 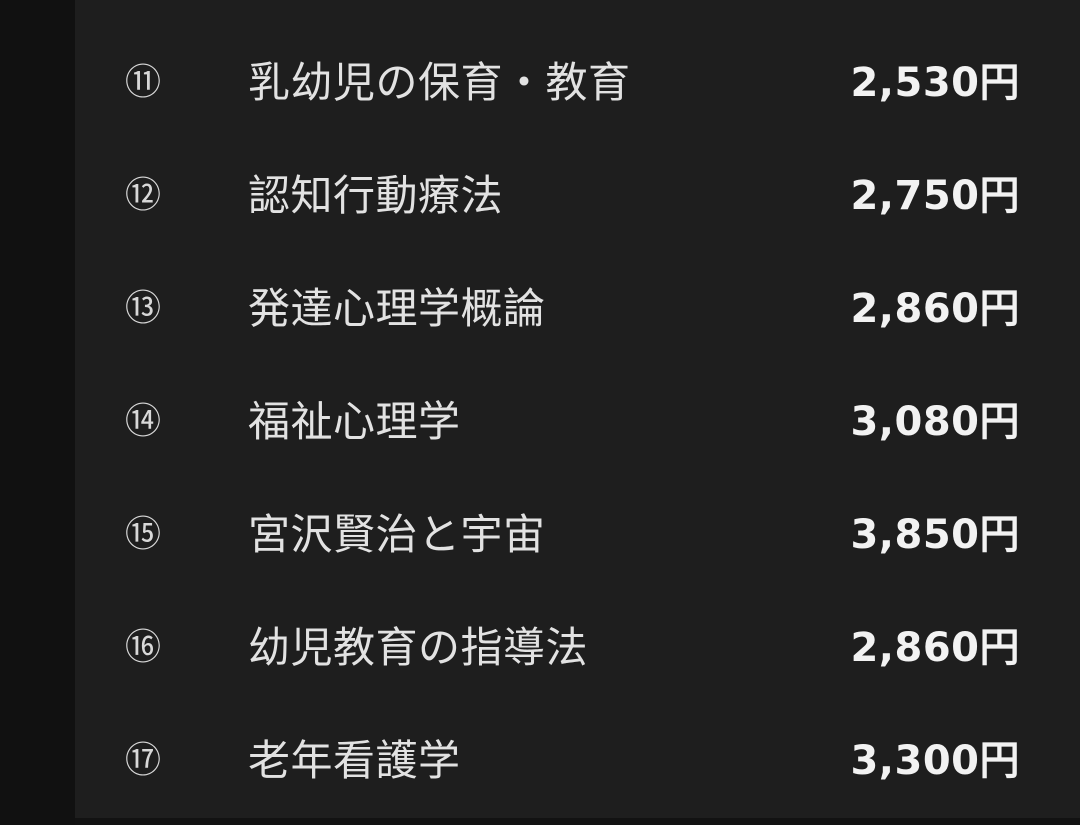 I want to click on book-title: 幼児教育の指導法, so click(x=418, y=647).